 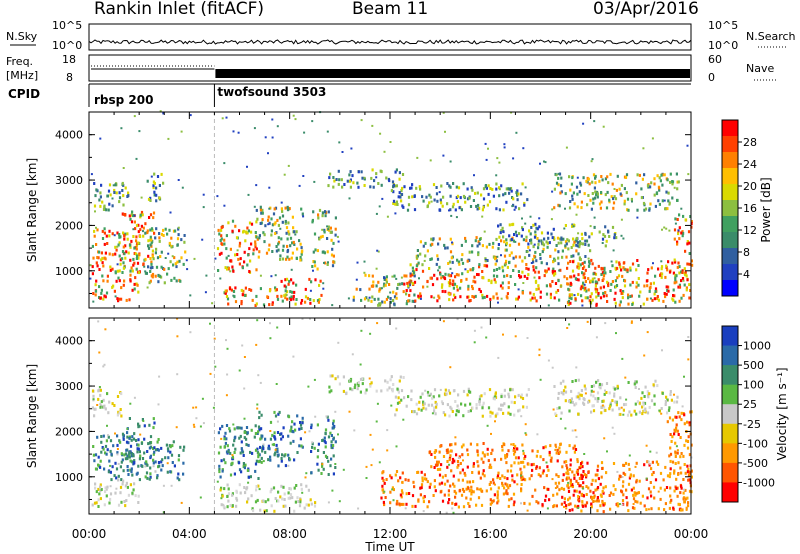 I want to click on power-colorbar-tick-label: 28, so click(x=750, y=142).